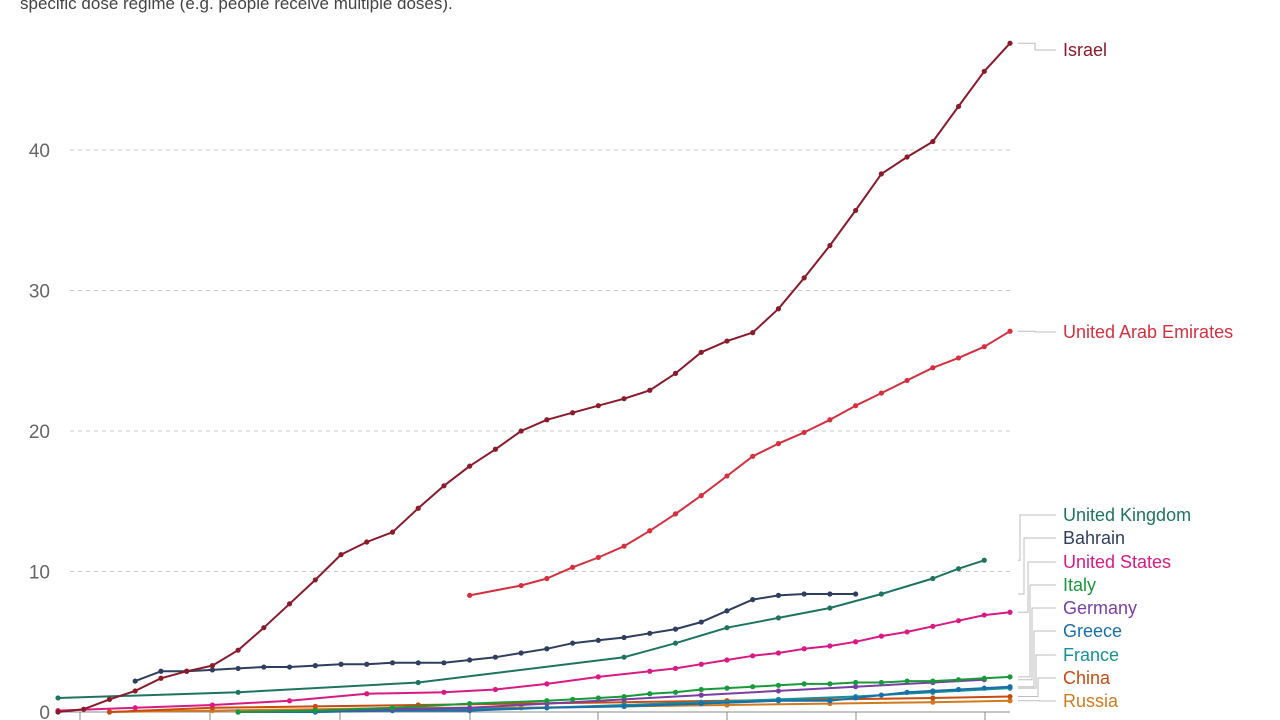  Describe the element at coordinates (1092, 631) in the screenshot. I see `legend-label-greece: Greece` at that location.